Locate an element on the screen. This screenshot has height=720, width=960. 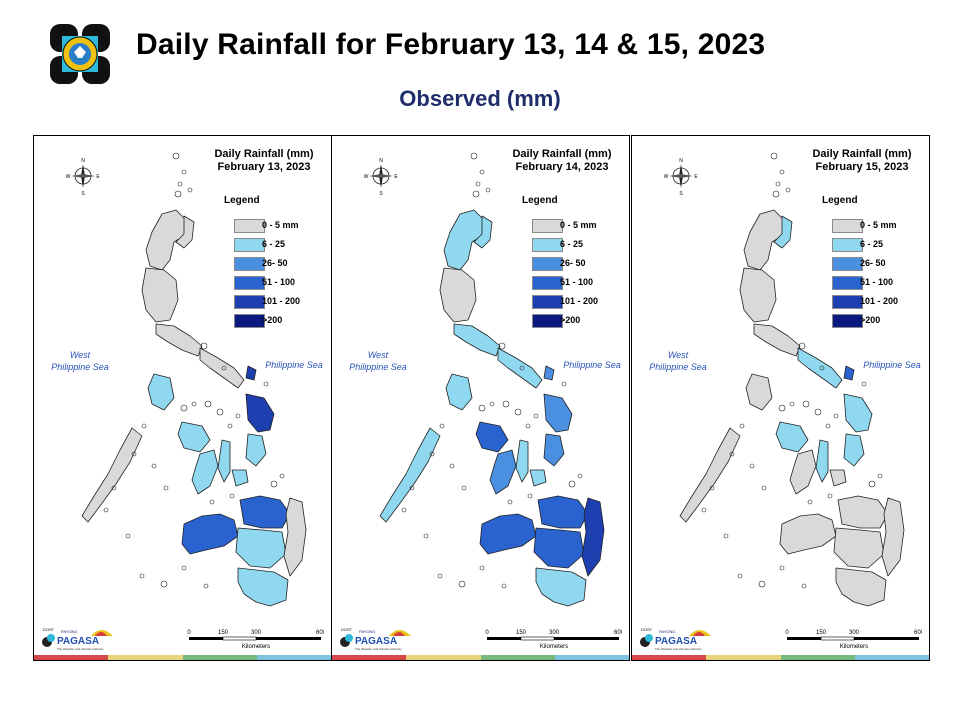
region-leyte is located at coordinates (554, 450).